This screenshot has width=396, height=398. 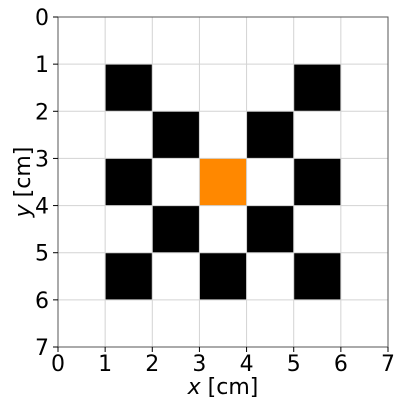 What do you see at coordinates (42, 348) in the screenshot?
I see `y-tick-label: 7` at bounding box center [42, 348].